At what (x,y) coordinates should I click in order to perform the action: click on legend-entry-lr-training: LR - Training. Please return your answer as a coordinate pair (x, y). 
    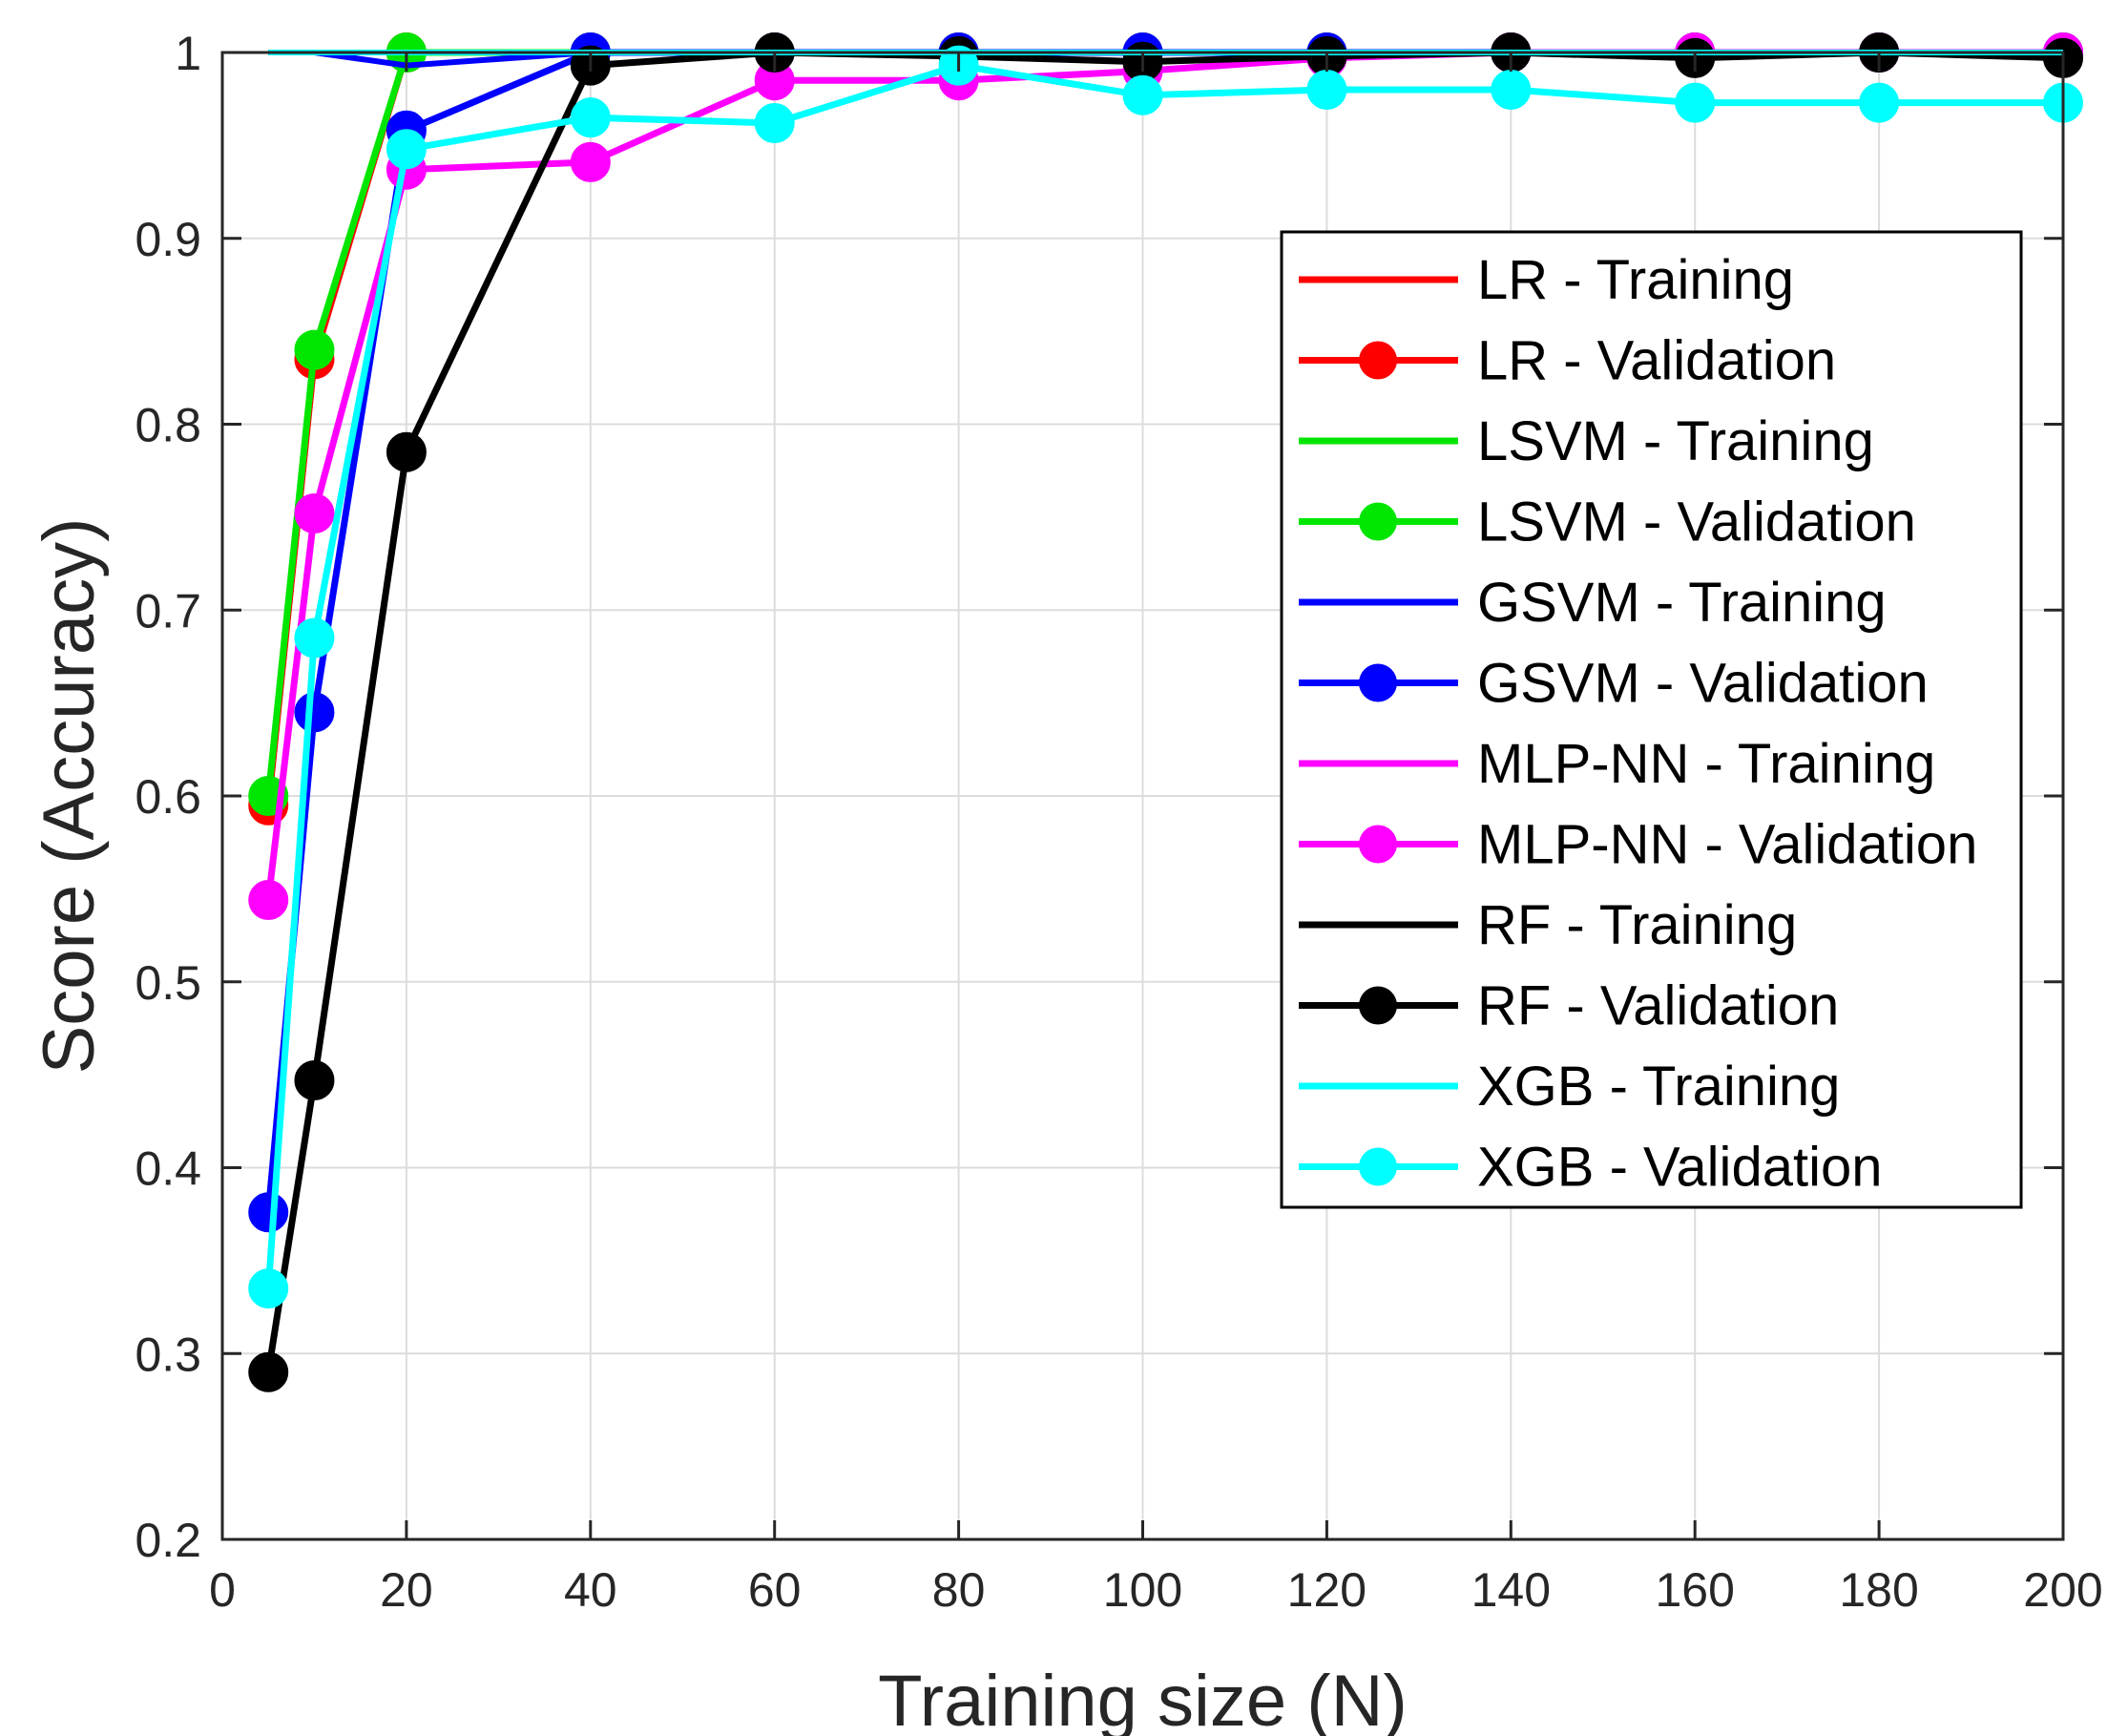
    Looking at the image, I should click on (1546, 280).